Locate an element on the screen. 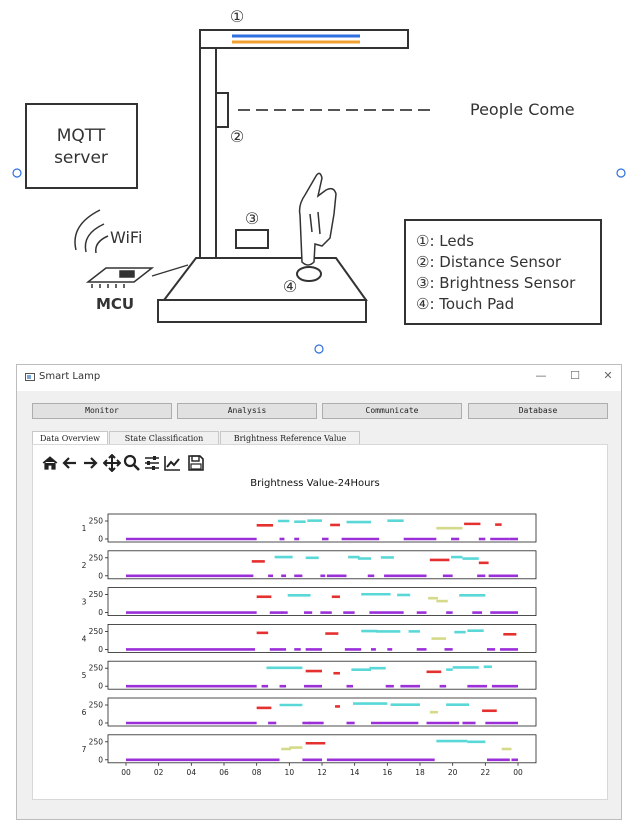 This screenshot has width=640, height=826. analysis-button: Analysis is located at coordinates (247, 411).